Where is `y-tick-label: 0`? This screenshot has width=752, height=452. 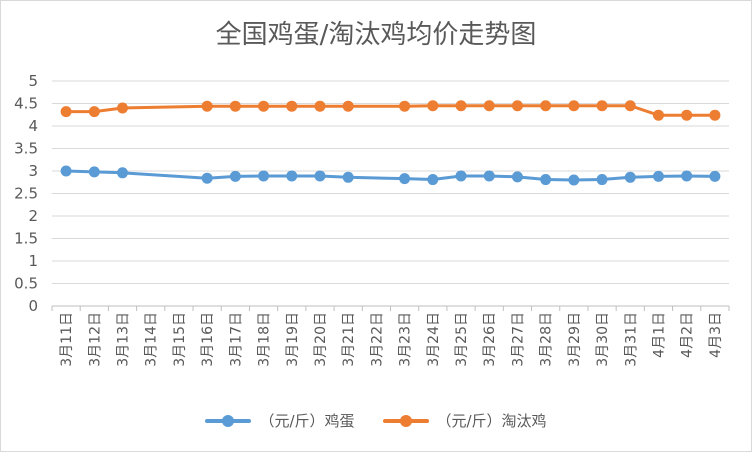
y-tick-label: 0 is located at coordinates (33, 306).